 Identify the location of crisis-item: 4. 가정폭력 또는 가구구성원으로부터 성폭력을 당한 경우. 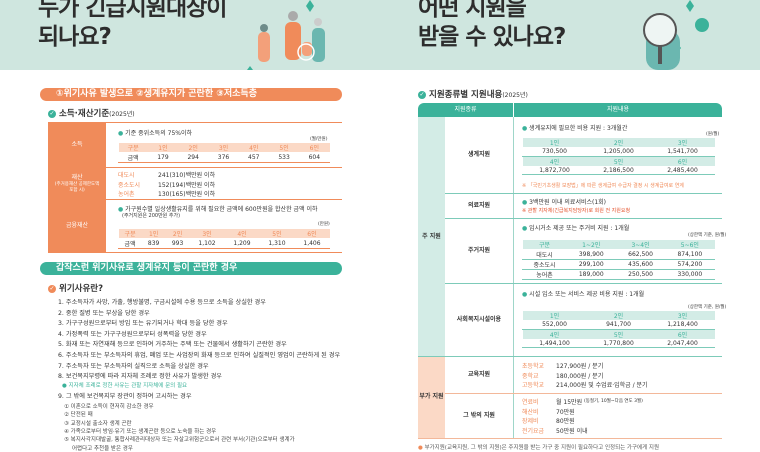
(132, 334).